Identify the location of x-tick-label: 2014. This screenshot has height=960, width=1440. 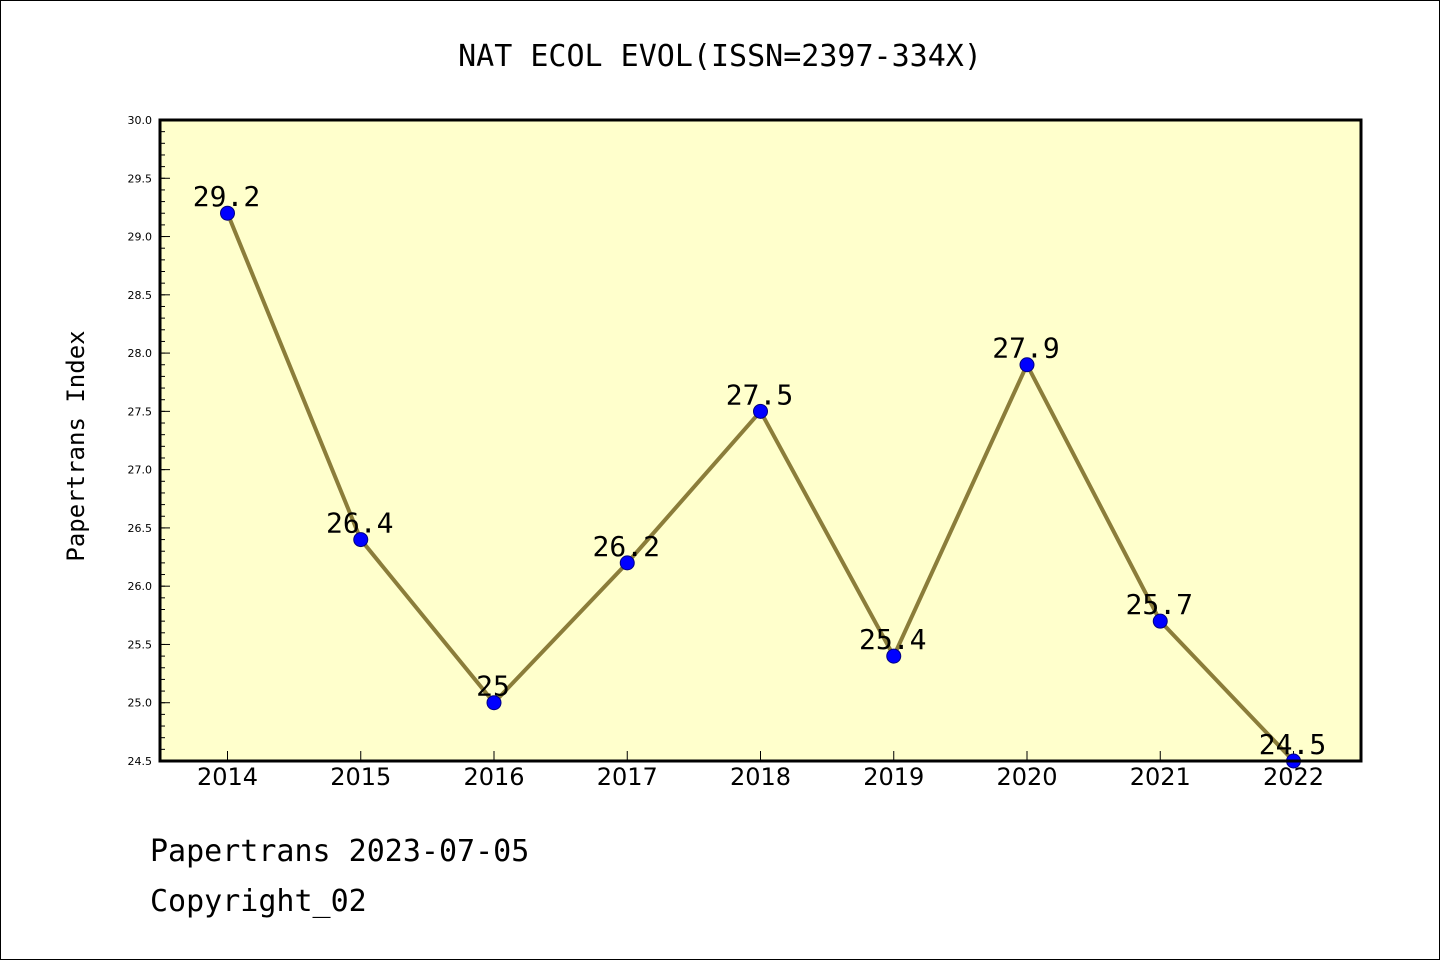
(227, 777).